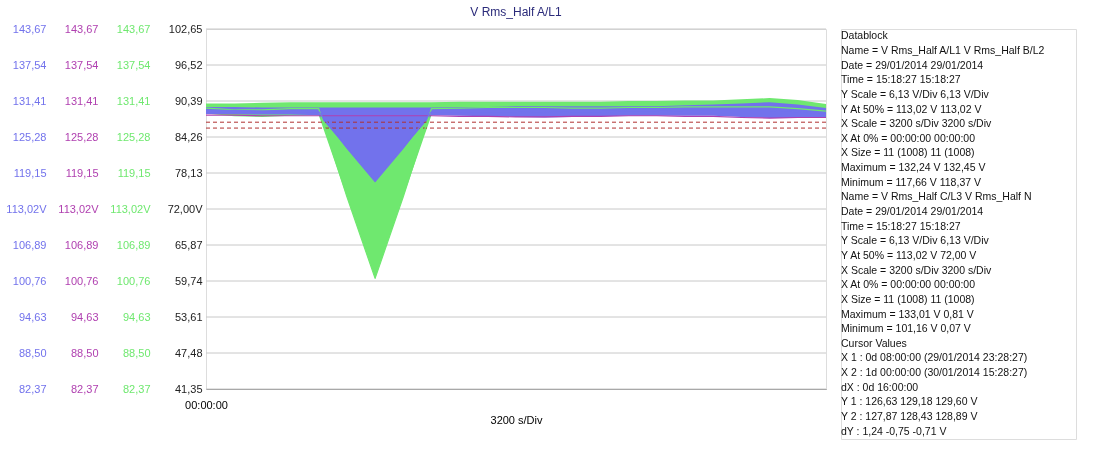  What do you see at coordinates (894, 430) in the screenshot?
I see `text: dY : 1,24 -0,75 -0,71 V` at bounding box center [894, 430].